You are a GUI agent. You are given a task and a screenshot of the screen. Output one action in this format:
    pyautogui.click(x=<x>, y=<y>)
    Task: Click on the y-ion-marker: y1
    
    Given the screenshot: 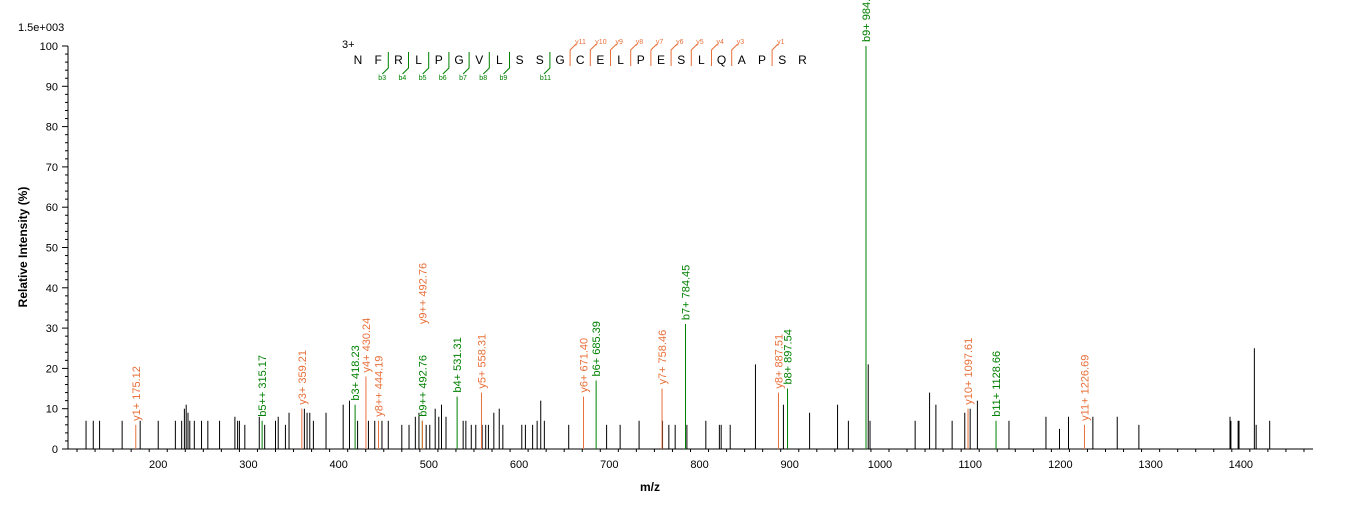 What is the action you would take?
    pyautogui.click(x=781, y=42)
    